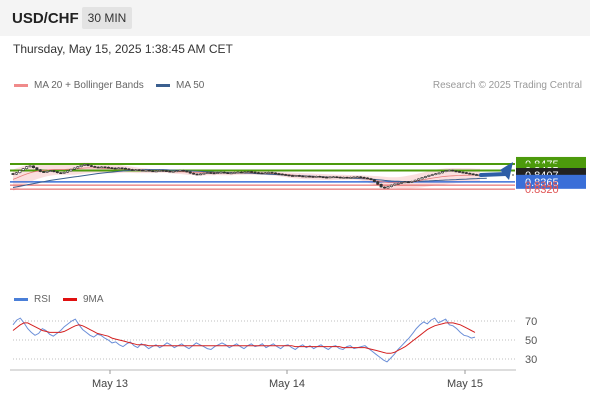  I want to click on rsi-tick-50: 50, so click(531, 341).